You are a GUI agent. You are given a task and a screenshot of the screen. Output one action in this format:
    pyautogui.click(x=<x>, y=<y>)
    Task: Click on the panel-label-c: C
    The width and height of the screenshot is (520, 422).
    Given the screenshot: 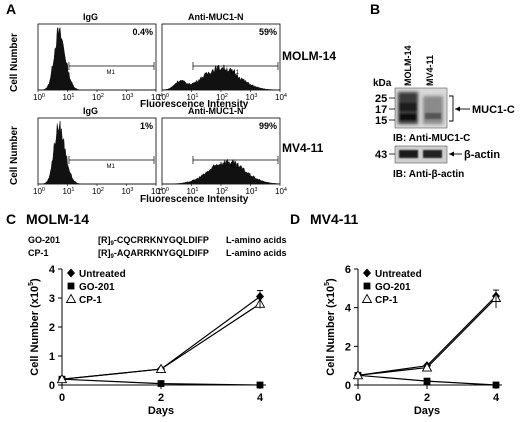 What is the action you would take?
    pyautogui.click(x=11, y=219)
    